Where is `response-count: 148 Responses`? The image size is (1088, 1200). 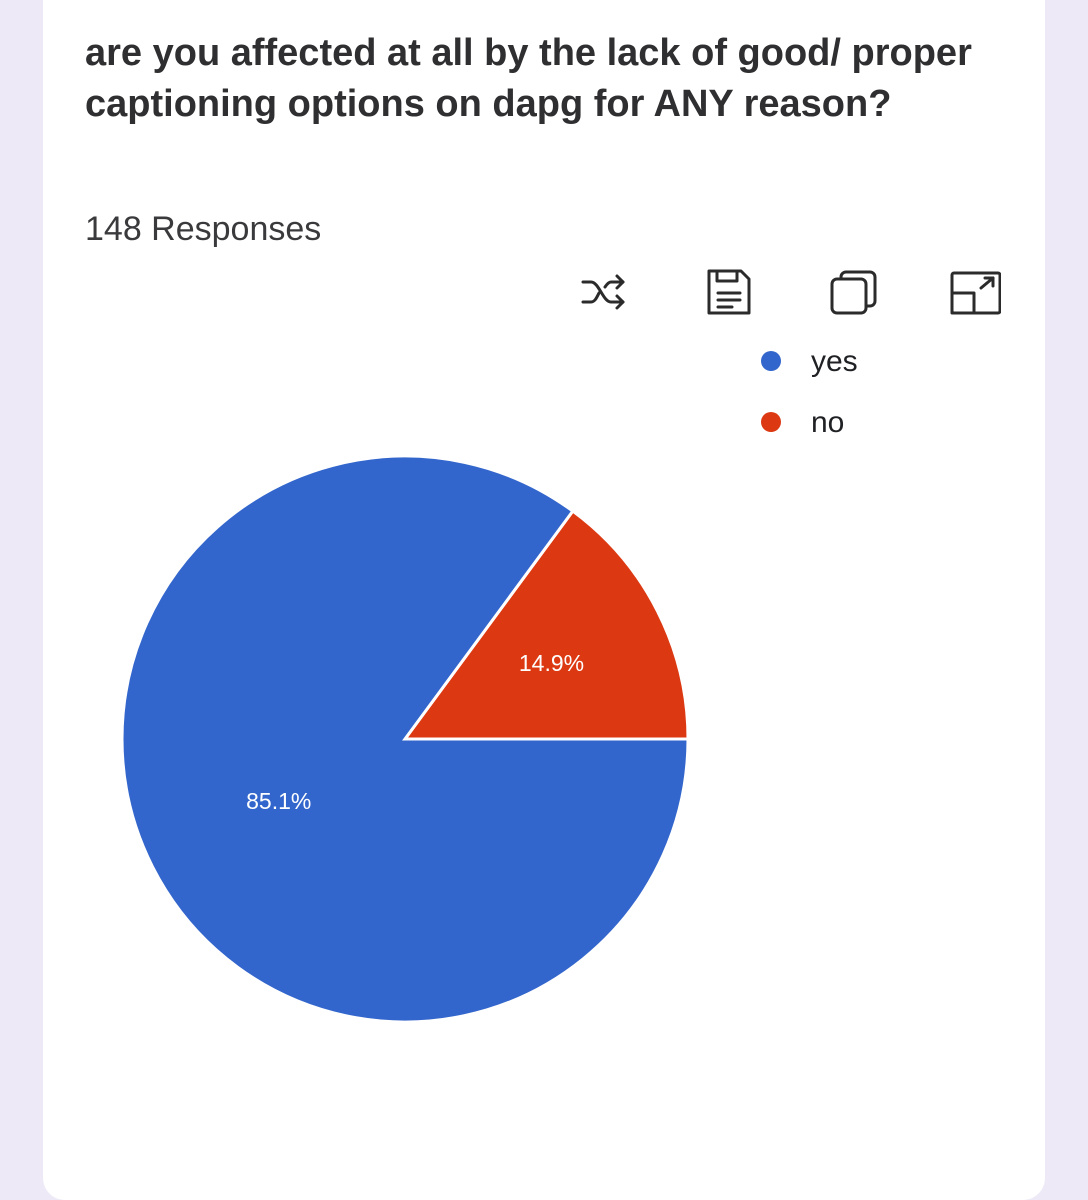
response-count: 148 Responses is located at coordinates (203, 229).